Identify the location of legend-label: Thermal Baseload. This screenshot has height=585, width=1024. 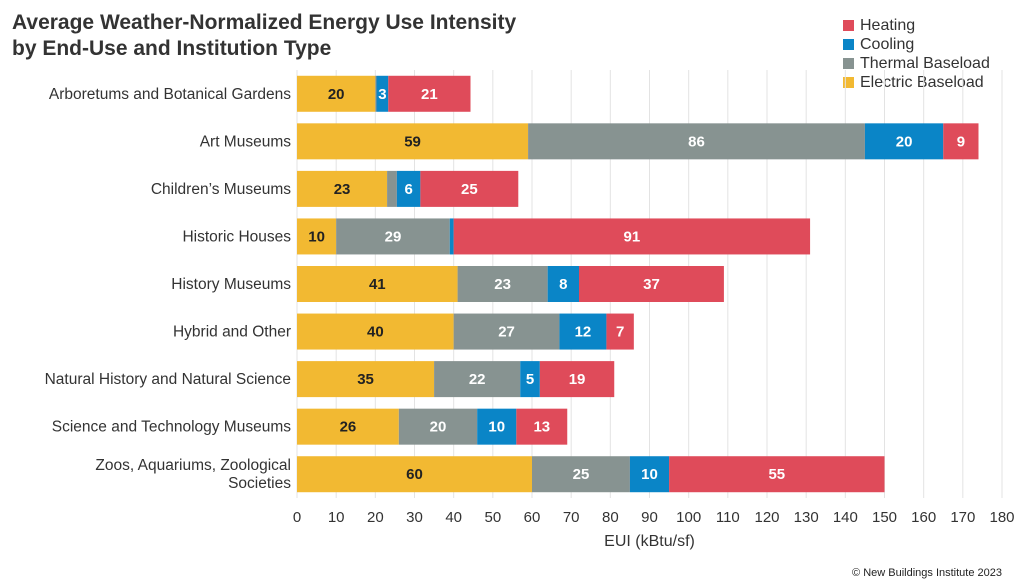
(925, 63).